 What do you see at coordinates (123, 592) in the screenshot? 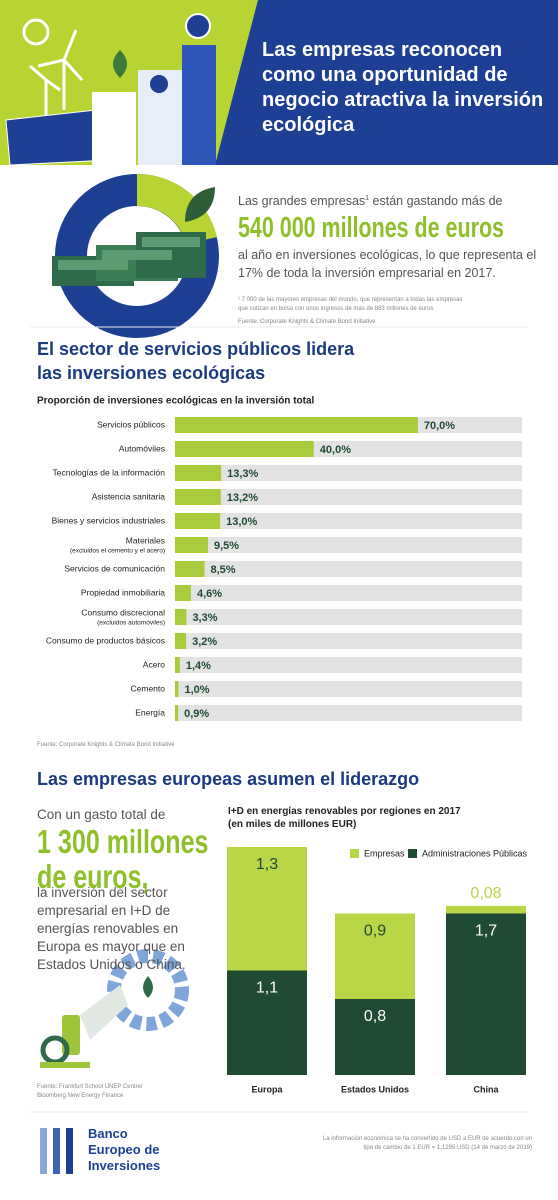
I see `y-tick-label: Propiedad inmobiliaria` at bounding box center [123, 592].